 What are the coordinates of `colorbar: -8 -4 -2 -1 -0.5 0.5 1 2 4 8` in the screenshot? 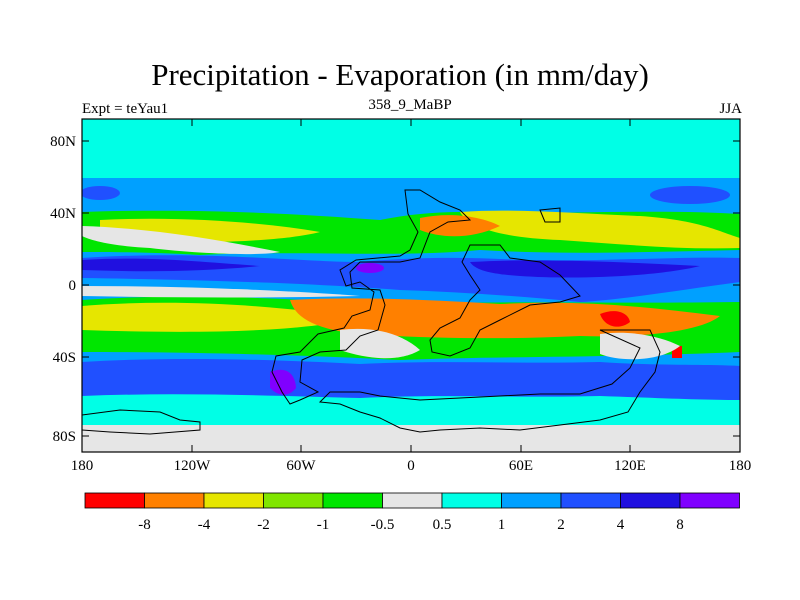 It's located at (412, 512).